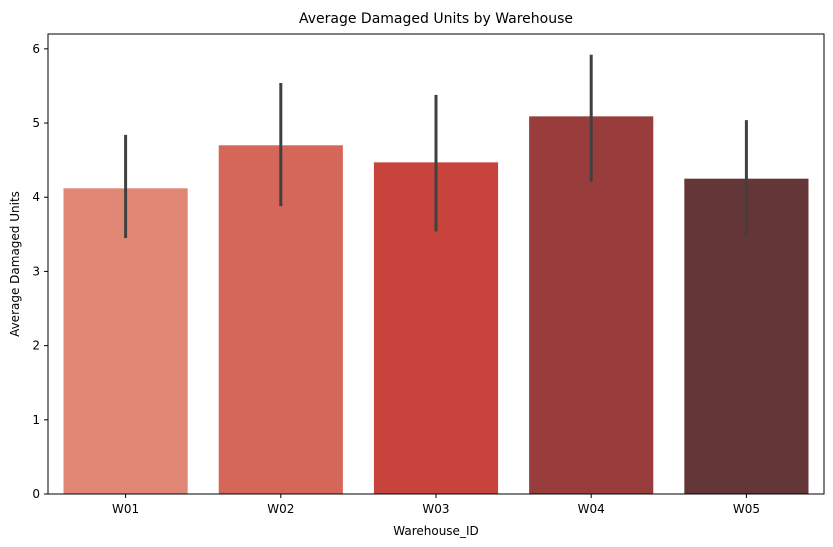 The width and height of the screenshot is (833, 547). Describe the element at coordinates (591, 509) in the screenshot. I see `x-tick-label: W04` at that location.